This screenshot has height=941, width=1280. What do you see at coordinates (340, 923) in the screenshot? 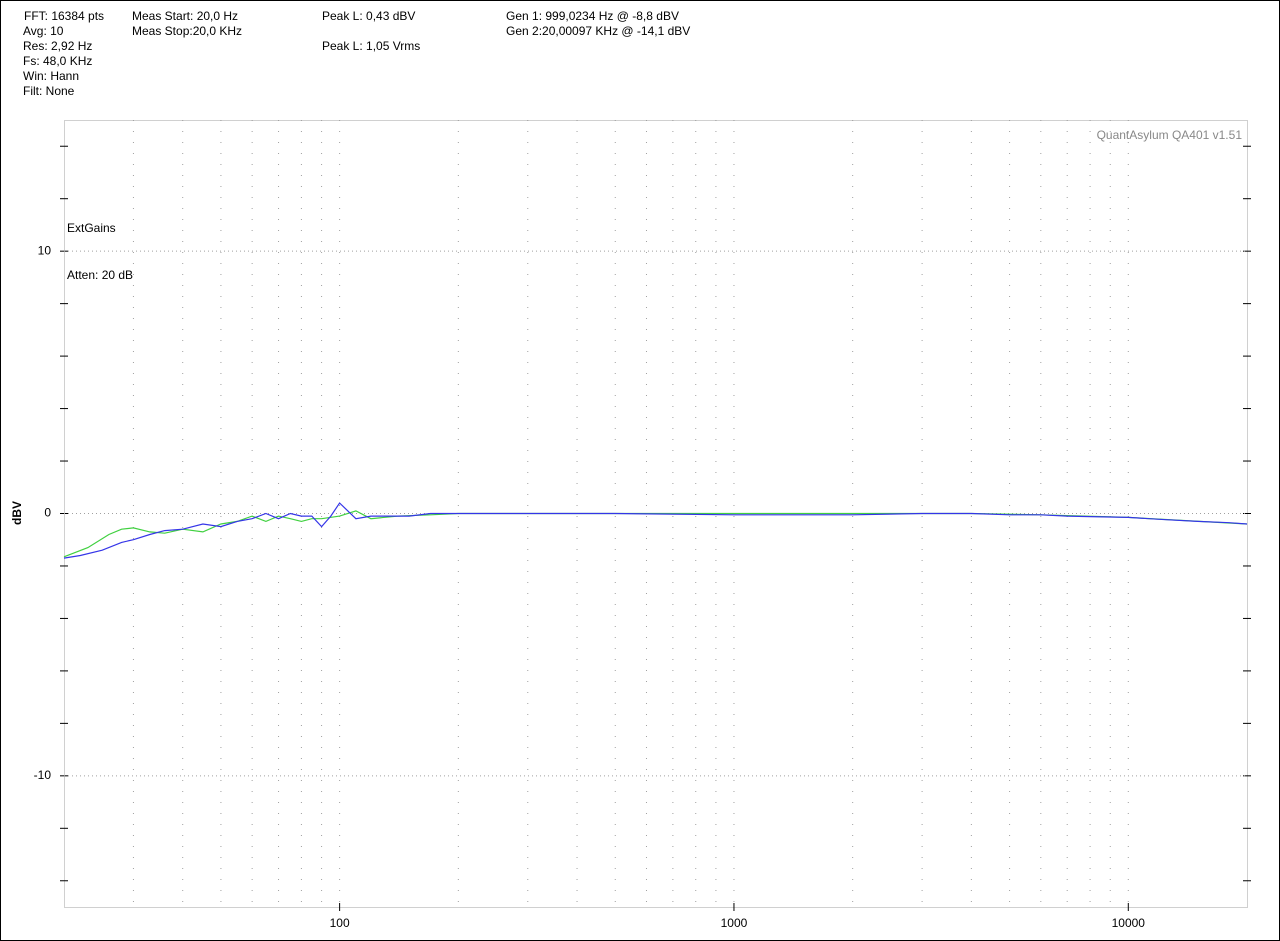
I see `x-tick-label: 100` at bounding box center [340, 923].